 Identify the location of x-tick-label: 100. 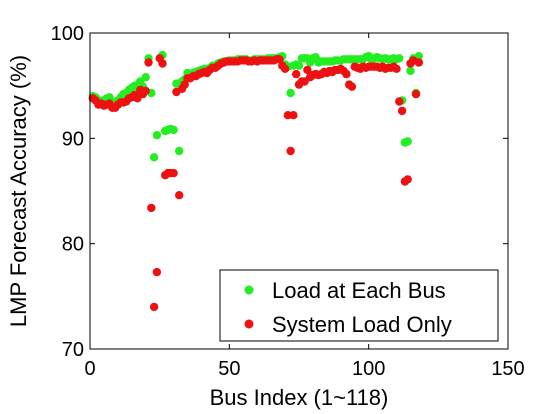
(368, 369).